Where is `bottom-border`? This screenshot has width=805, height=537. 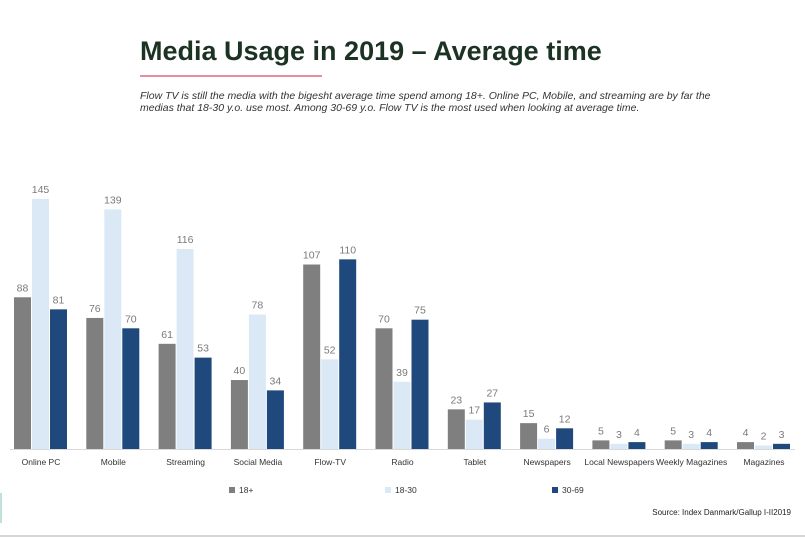
bottom-border is located at coordinates (402, 536).